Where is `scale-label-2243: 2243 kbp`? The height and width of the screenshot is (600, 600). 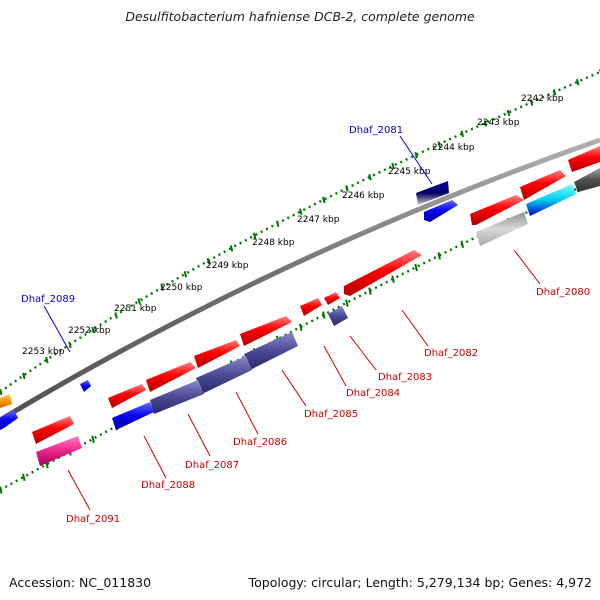 scale-label-2243: 2243 kbp is located at coordinates (498, 123).